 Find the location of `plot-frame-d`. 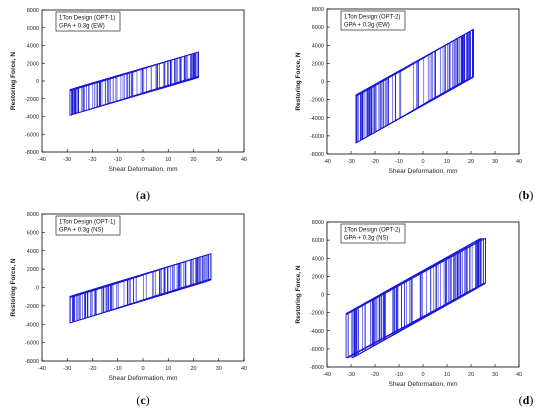

plot-frame-d is located at coordinates (423, 294).